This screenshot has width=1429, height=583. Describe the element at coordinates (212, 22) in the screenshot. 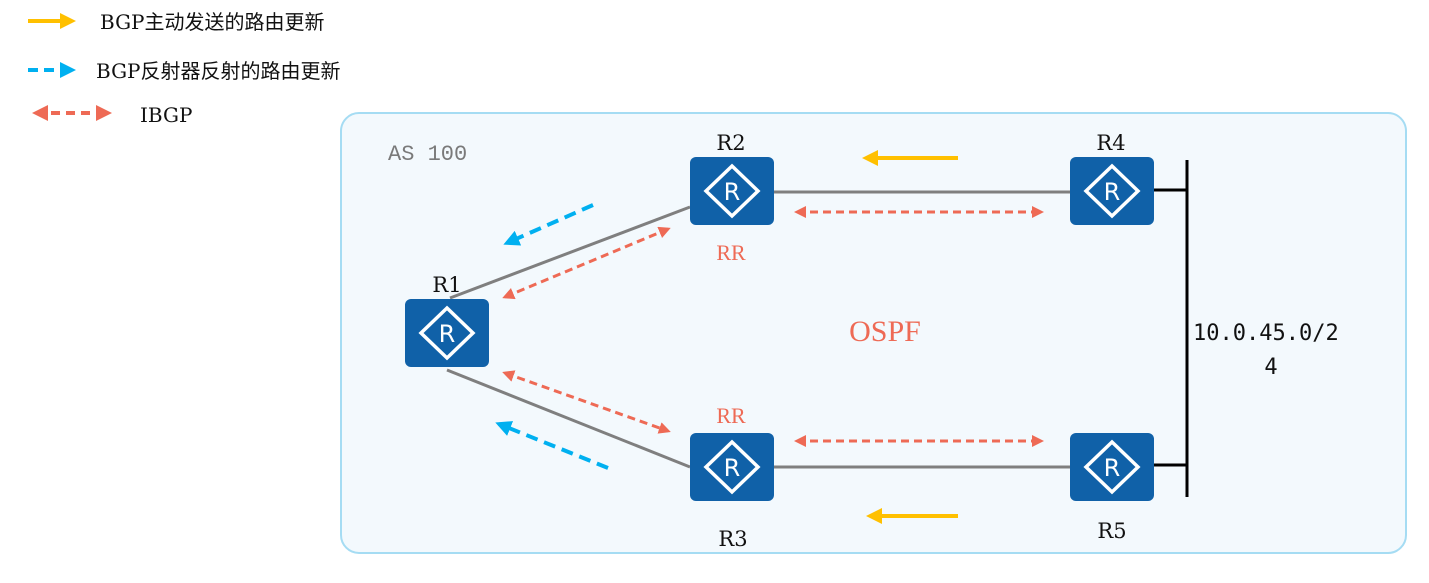

I see `legend-label-bgp-update: BGP主动发送的路由更新` at that location.